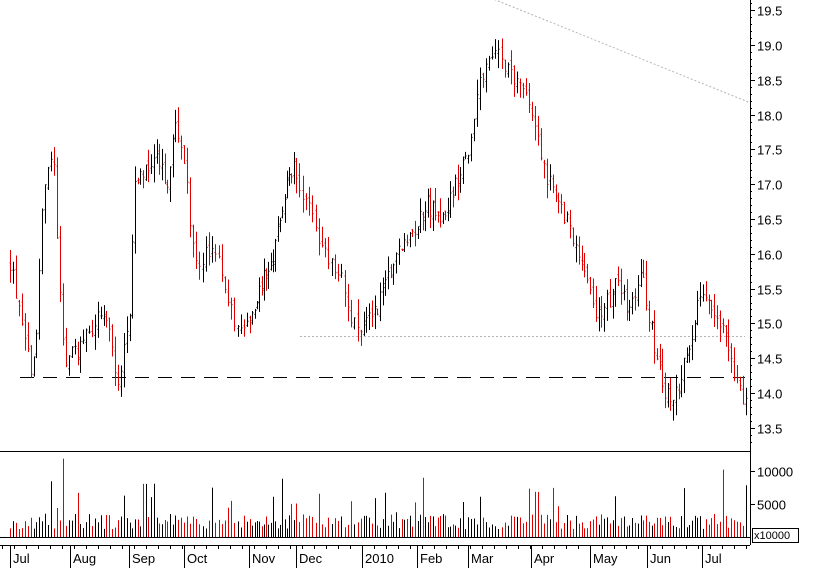 This screenshot has height=573, width=817. I want to click on month-label: Mar, so click(482, 558).